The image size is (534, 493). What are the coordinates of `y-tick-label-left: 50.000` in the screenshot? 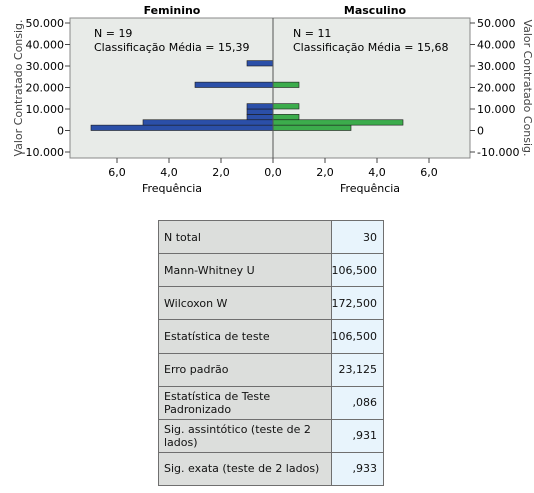 It's located at (45, 23).